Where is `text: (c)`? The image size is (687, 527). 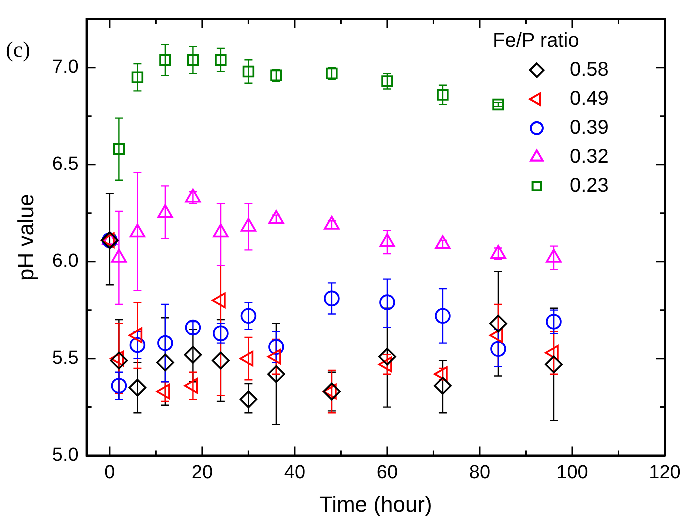 text: (c) is located at coordinates (18, 49).